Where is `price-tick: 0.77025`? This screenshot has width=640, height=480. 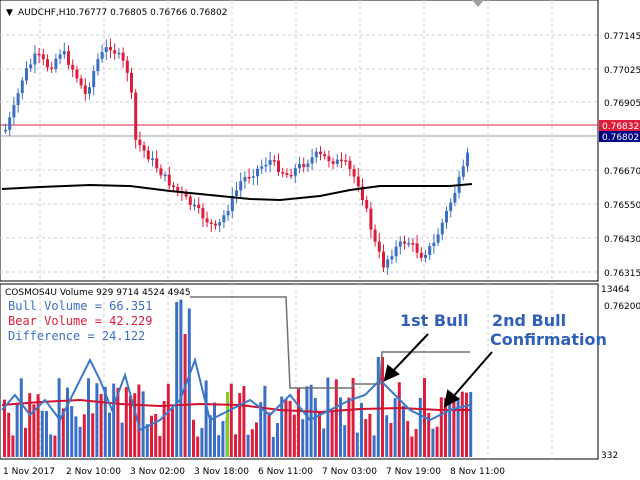 price-tick: 0.77025 is located at coordinates (622, 71).